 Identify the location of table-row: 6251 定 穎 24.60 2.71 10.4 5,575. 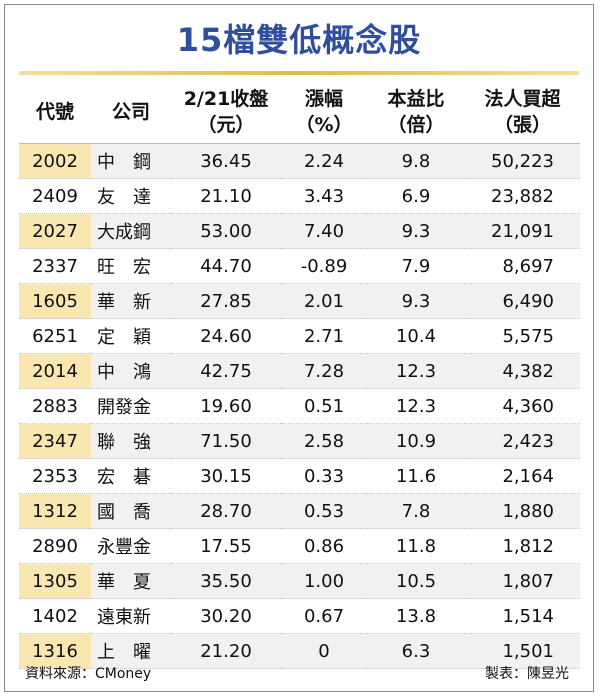
(299, 336).